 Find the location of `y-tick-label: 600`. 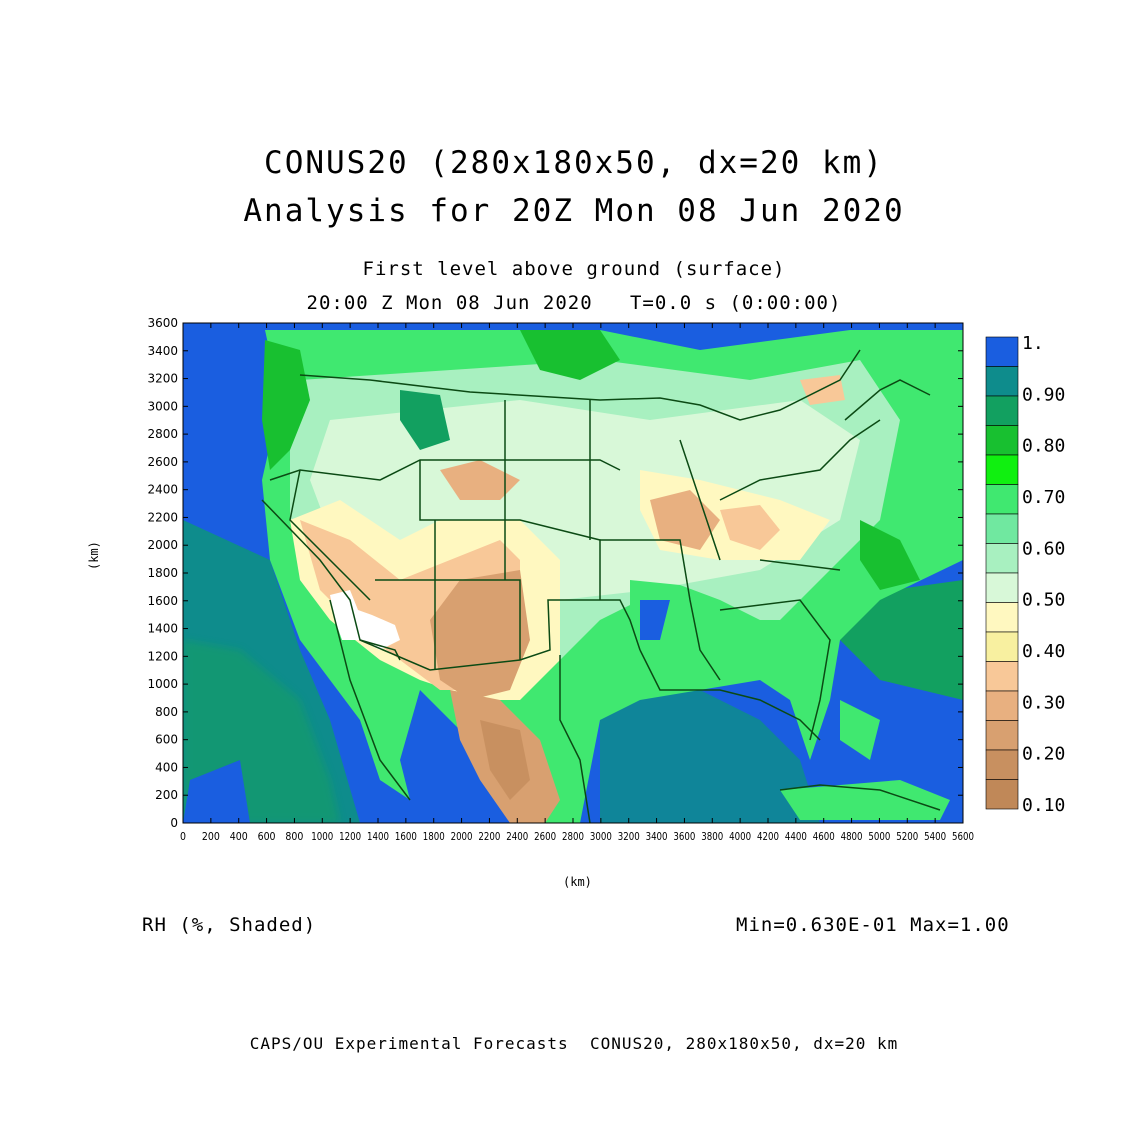

y-tick-label: 600 is located at coordinates (166, 740).